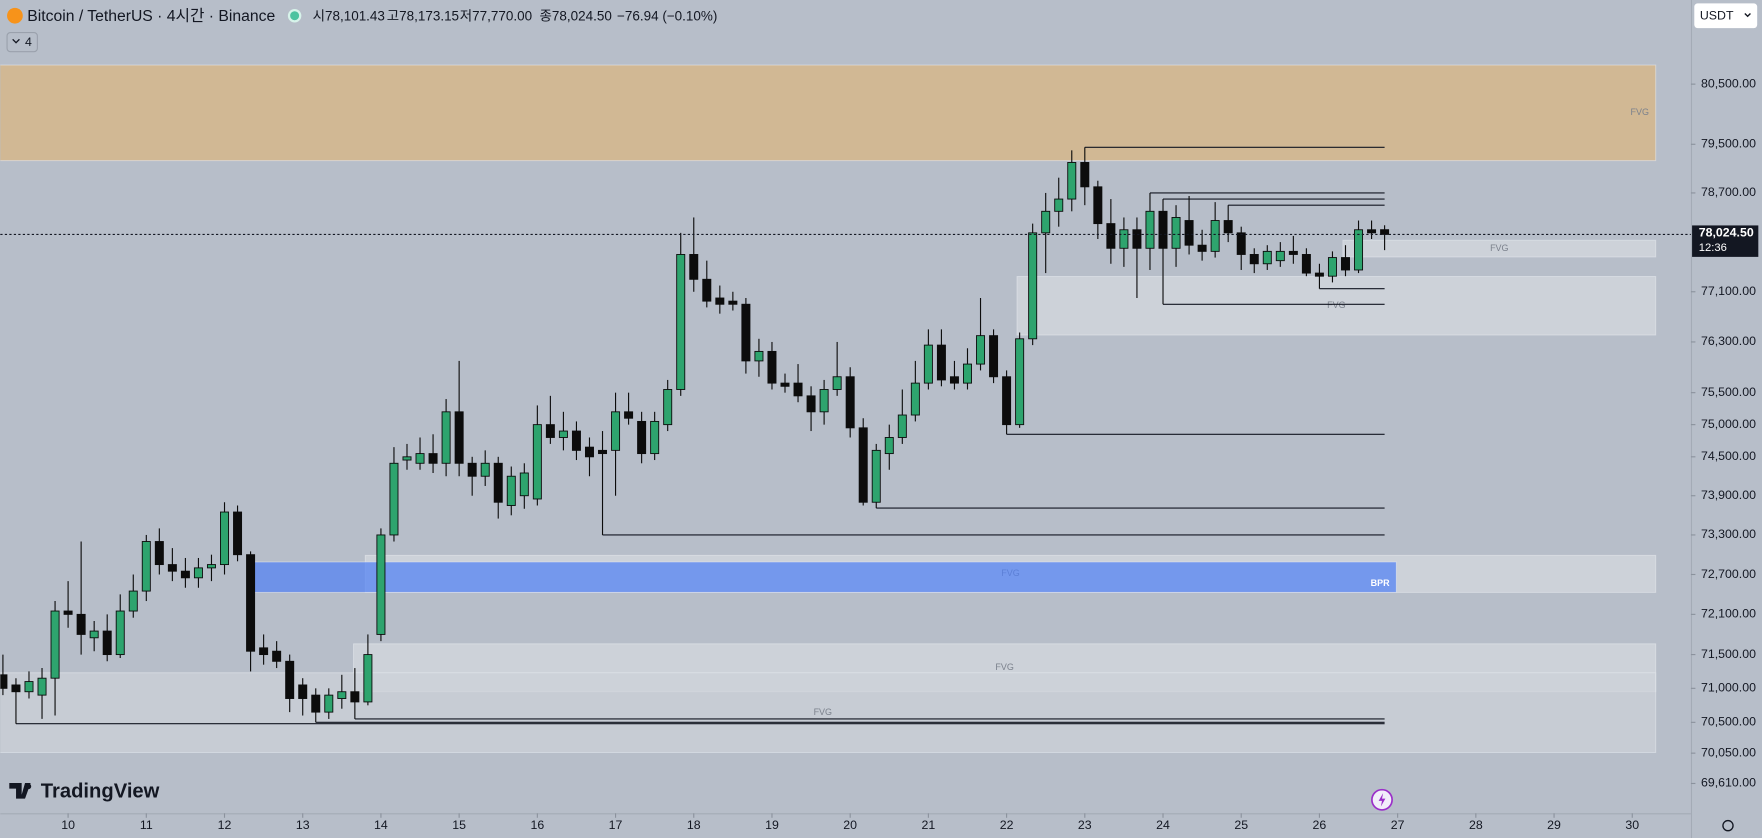 This screenshot has height=838, width=1762. Describe the element at coordinates (1728, 456) in the screenshot. I see `y-tick-label: 74,500.00` at that location.